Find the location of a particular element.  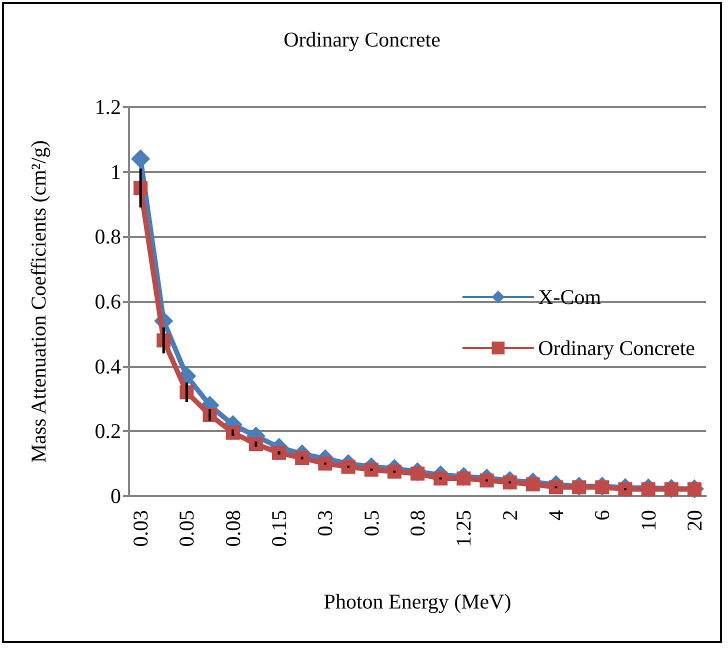

y-tick-label: 0.2 is located at coordinates (107, 431).